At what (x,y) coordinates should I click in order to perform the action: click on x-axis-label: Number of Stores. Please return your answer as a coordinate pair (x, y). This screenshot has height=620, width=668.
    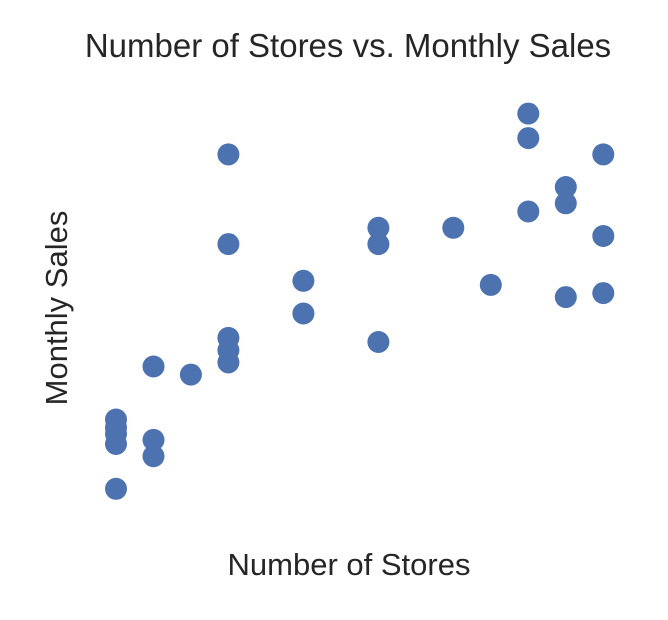
    Looking at the image, I should click on (349, 564).